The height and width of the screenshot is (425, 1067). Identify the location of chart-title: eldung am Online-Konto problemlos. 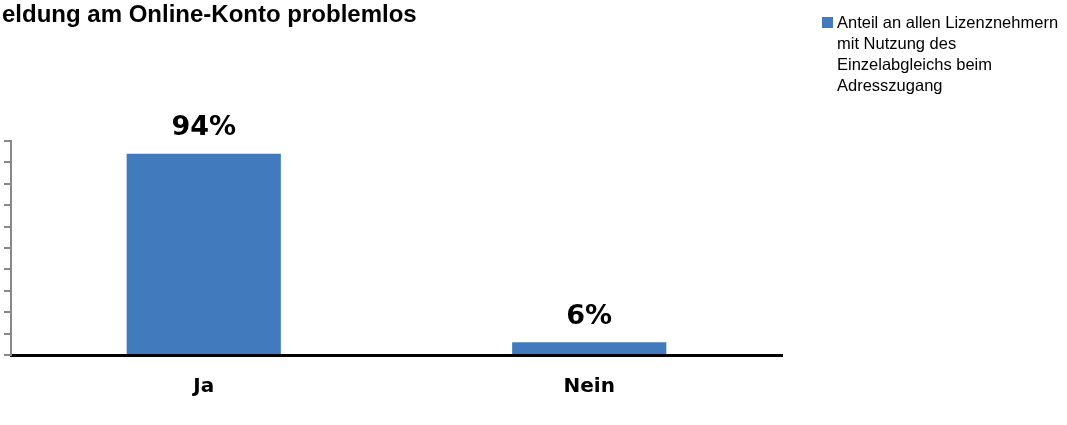
(209, 14).